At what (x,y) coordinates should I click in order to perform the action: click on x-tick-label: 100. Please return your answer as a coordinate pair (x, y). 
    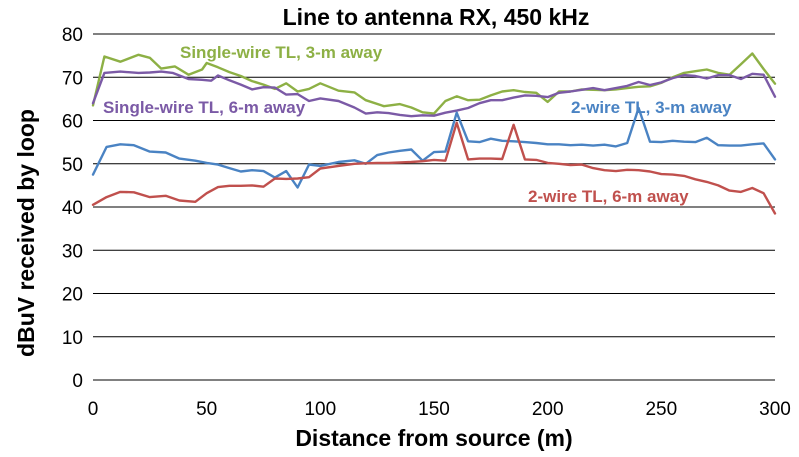
    Looking at the image, I should click on (320, 409).